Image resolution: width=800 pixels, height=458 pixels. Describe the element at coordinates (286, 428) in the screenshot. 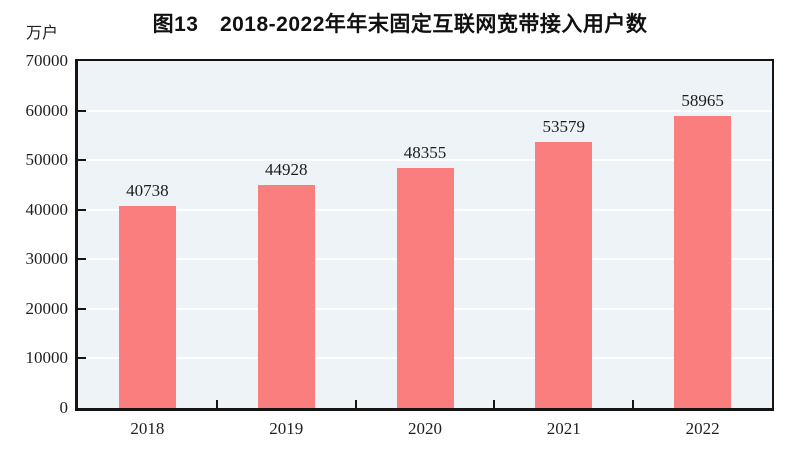

I see `x-axis-category-label: 2019` at that location.